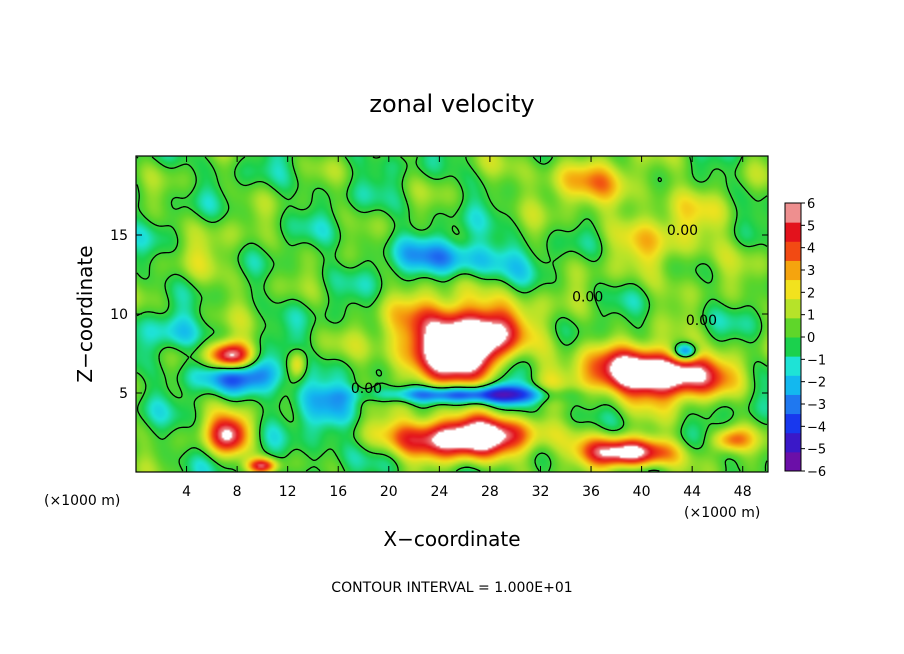 The width and height of the screenshot is (904, 654). What do you see at coordinates (722, 513) in the screenshot?
I see `x-units-label: (×1000 m)` at bounding box center [722, 513].